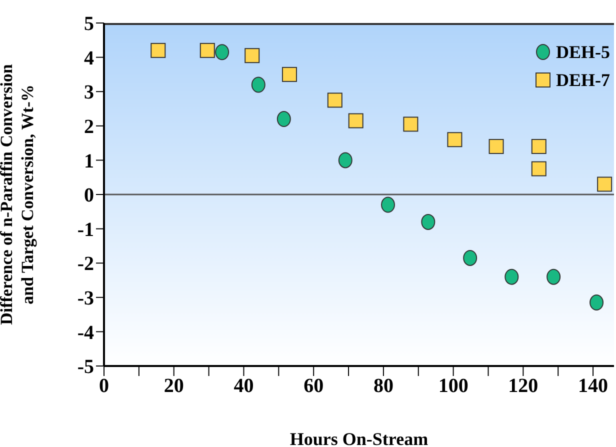  What do you see at coordinates (593, 386) in the screenshot?
I see `x-tick-label: 140` at bounding box center [593, 386].